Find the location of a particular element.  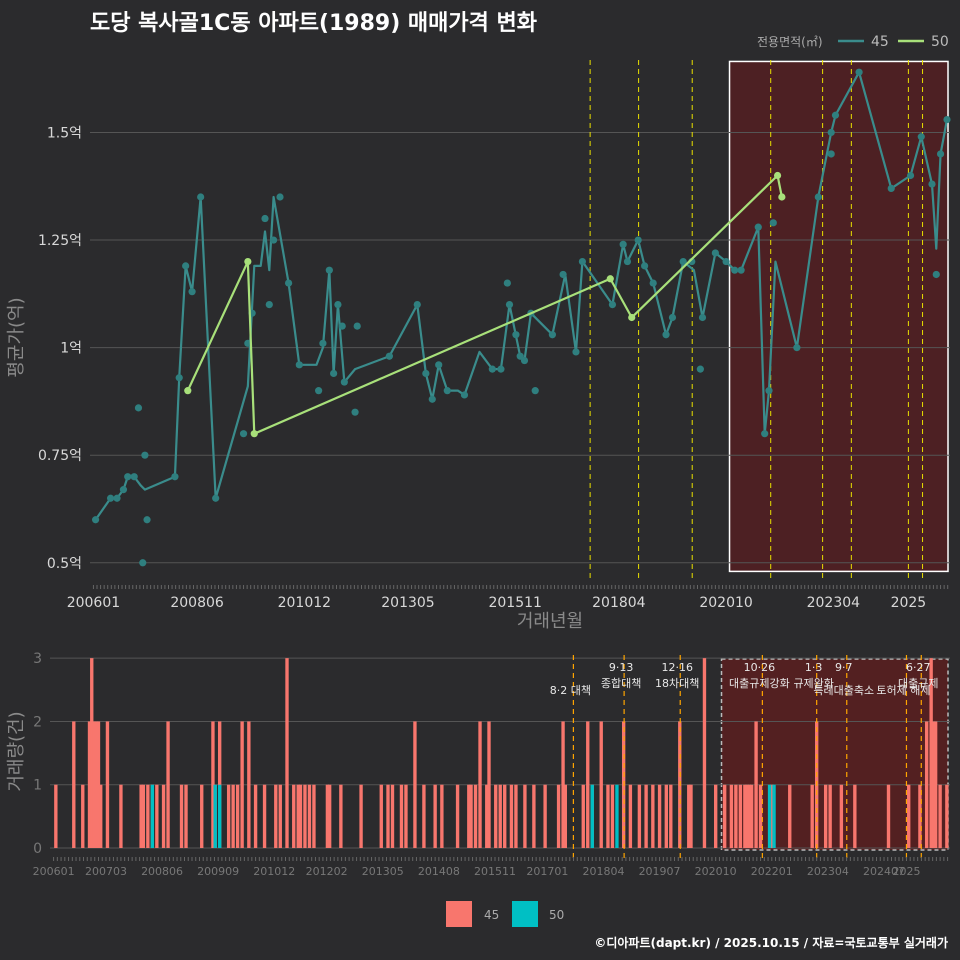

policy-date: 9·7 is located at coordinates (844, 667).